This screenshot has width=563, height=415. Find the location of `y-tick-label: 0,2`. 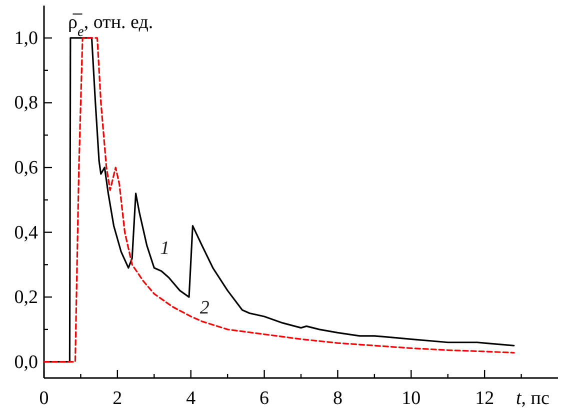

y-tick-label: 0,2 is located at coordinates (26, 297).